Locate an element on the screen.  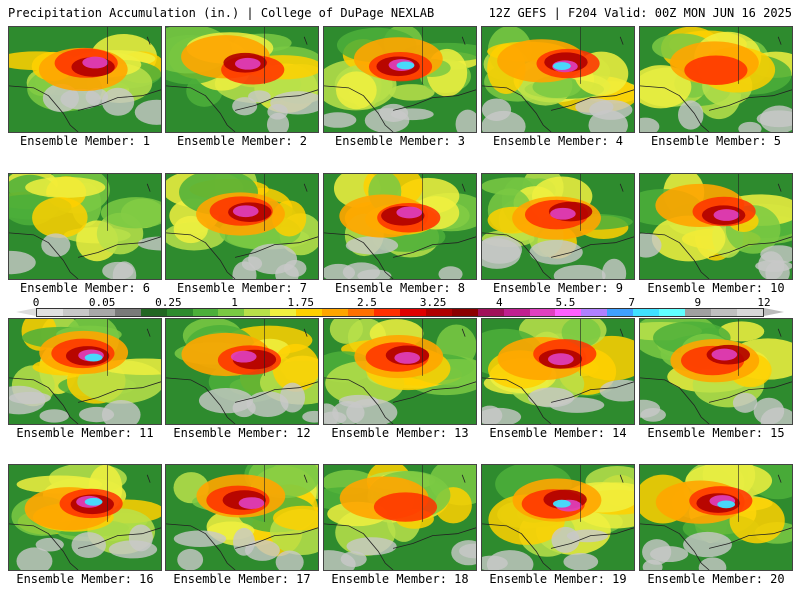
colorbar-tick-label: 0.05 is located at coordinates (102, 302).